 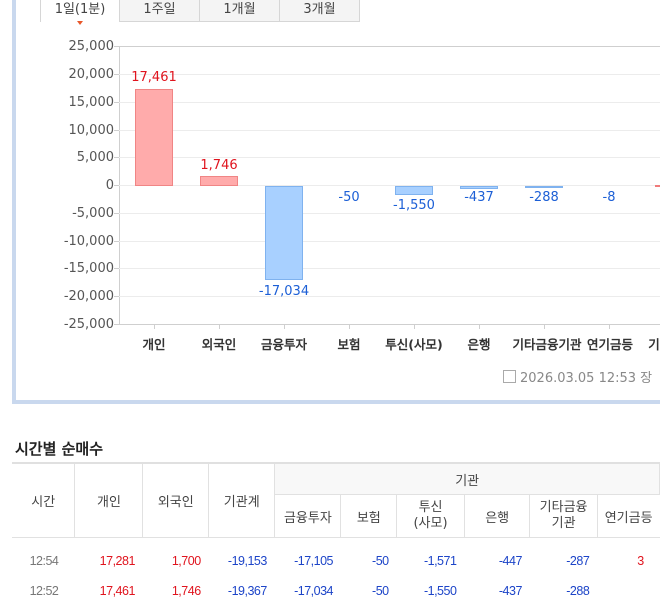 What do you see at coordinates (657, 186) in the screenshot?
I see `bar-other-corp` at bounding box center [657, 186].